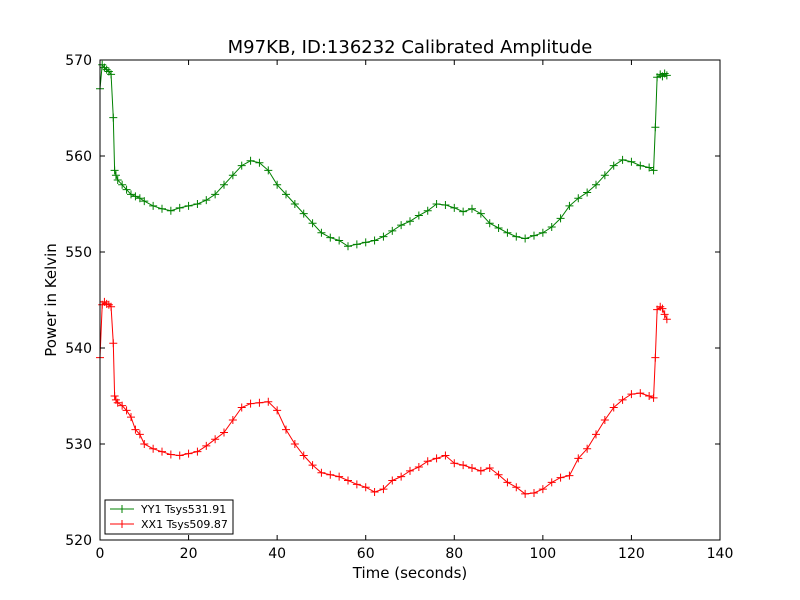 The width and height of the screenshot is (800, 600). Describe the element at coordinates (78, 445) in the screenshot. I see `y-tick-label: 530` at that location.